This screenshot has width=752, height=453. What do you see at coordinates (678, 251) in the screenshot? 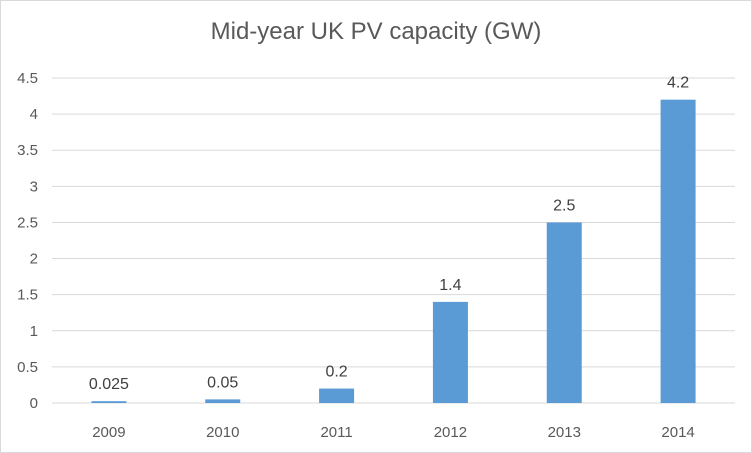
I see `bar-2014` at bounding box center [678, 251].